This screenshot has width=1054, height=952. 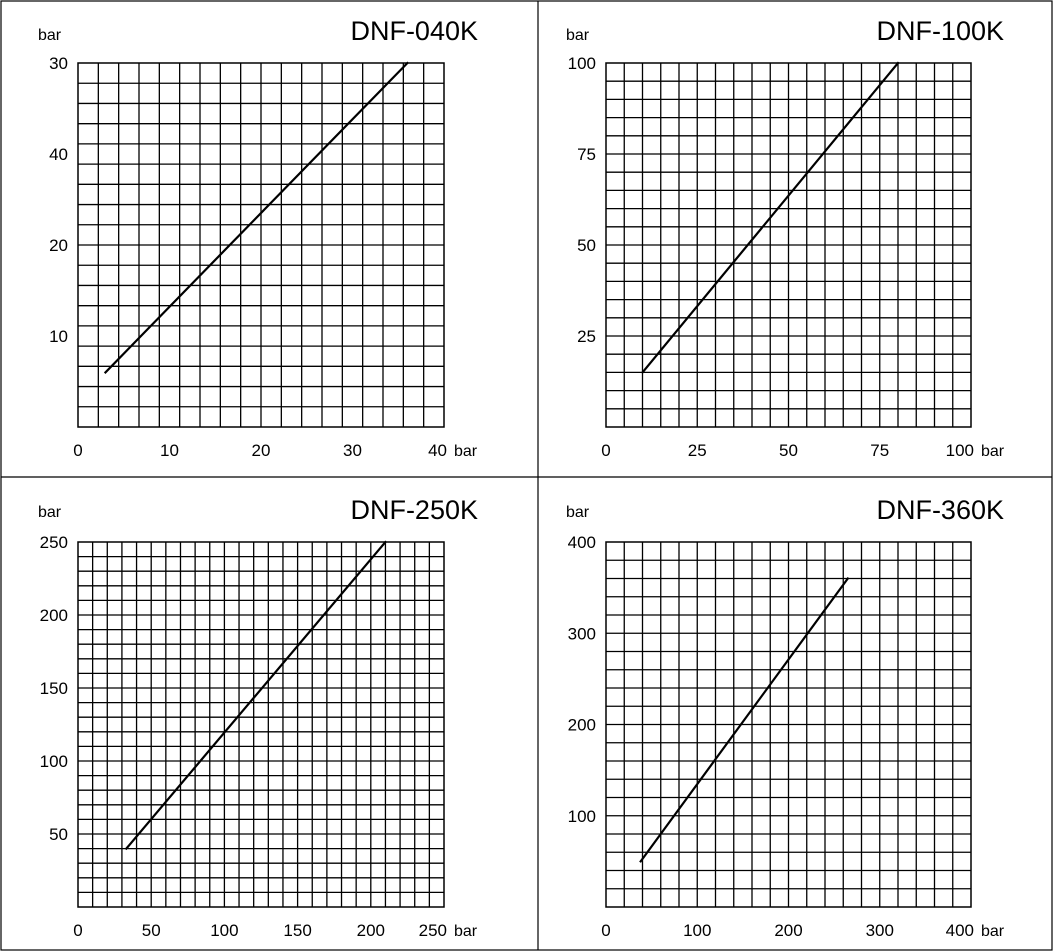 I want to click on chart-dnf360k-grid, so click(x=788, y=724).